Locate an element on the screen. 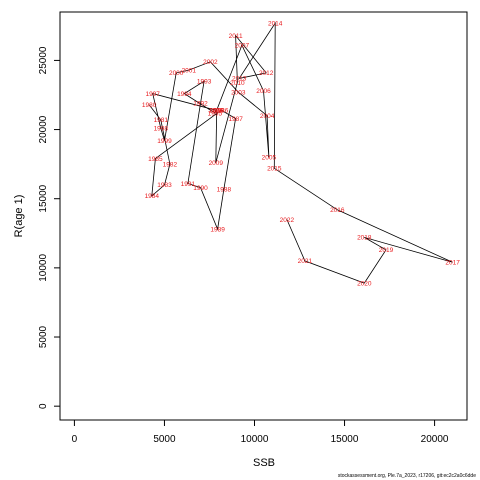 The width and height of the screenshot is (480, 480). point-label-2016: 2016 is located at coordinates (337, 210).